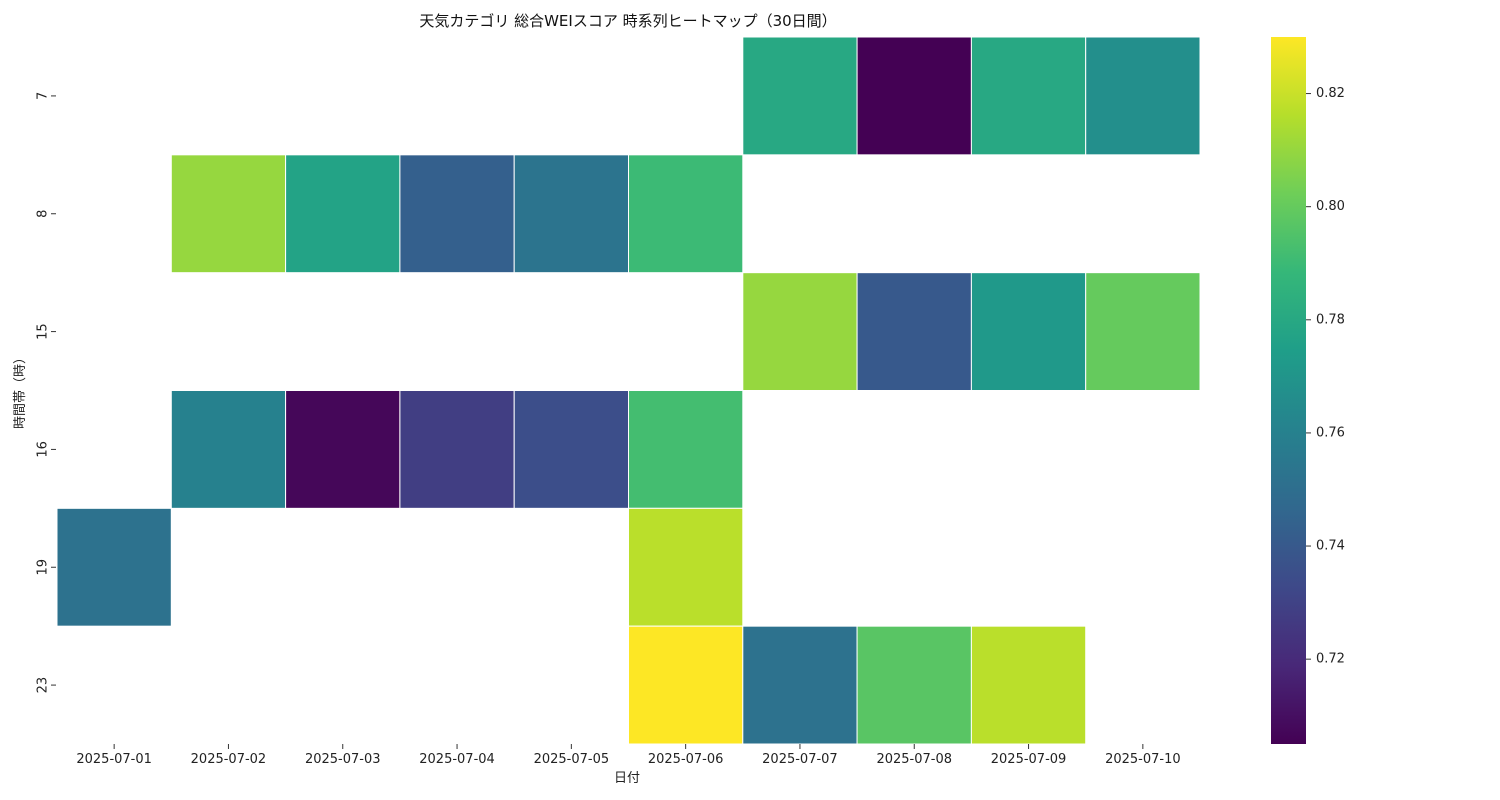 This screenshot has height=800, width=1500. I want to click on colorbar-ticks: 0.72 0.74 0.76 0.78 0.80 0.82, so click(1325, 376).